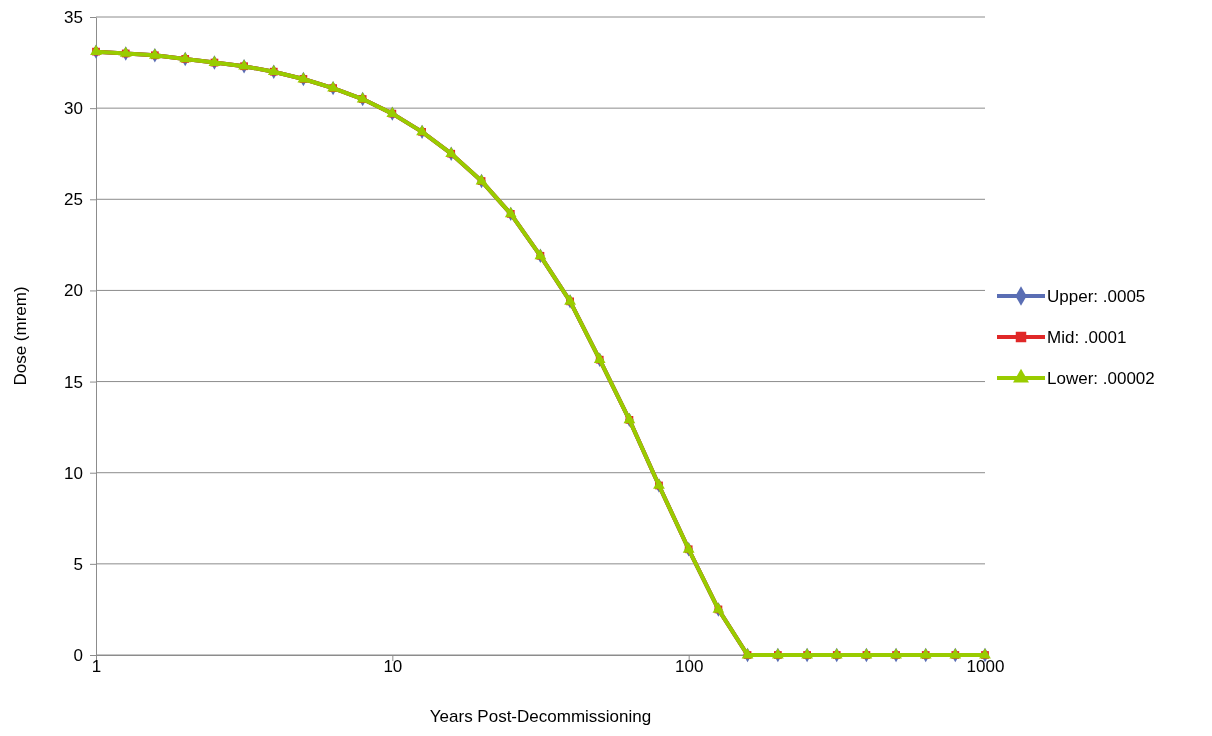  Describe the element at coordinates (1101, 378) in the screenshot. I see `legend-label: Lower: .00002` at that location.